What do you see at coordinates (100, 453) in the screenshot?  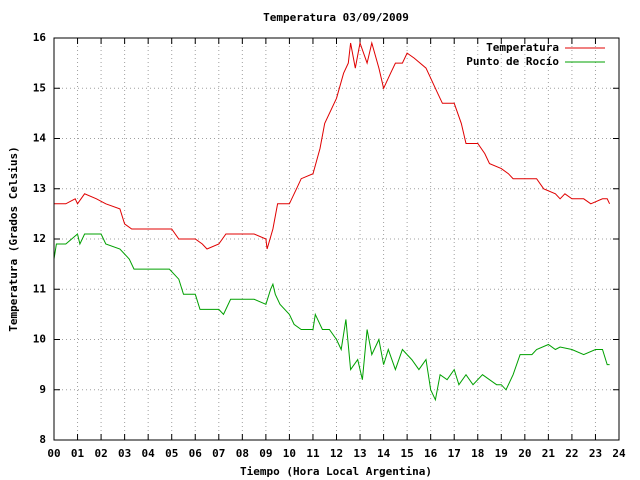 I see `x-tick-label: 02` at bounding box center [100, 453].